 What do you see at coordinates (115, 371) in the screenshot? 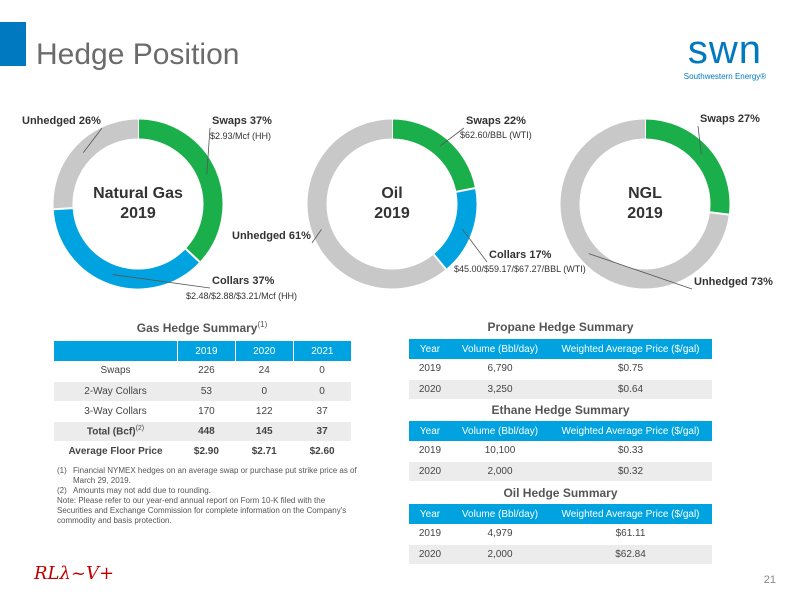
I see `table-cell: Swaps` at bounding box center [115, 371].